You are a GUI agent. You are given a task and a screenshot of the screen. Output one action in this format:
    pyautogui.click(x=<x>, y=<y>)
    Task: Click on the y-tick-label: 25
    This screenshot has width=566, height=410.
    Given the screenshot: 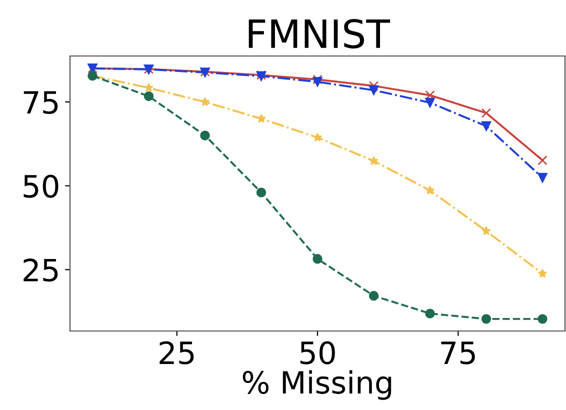 What is the action you would take?
    pyautogui.click(x=41, y=270)
    